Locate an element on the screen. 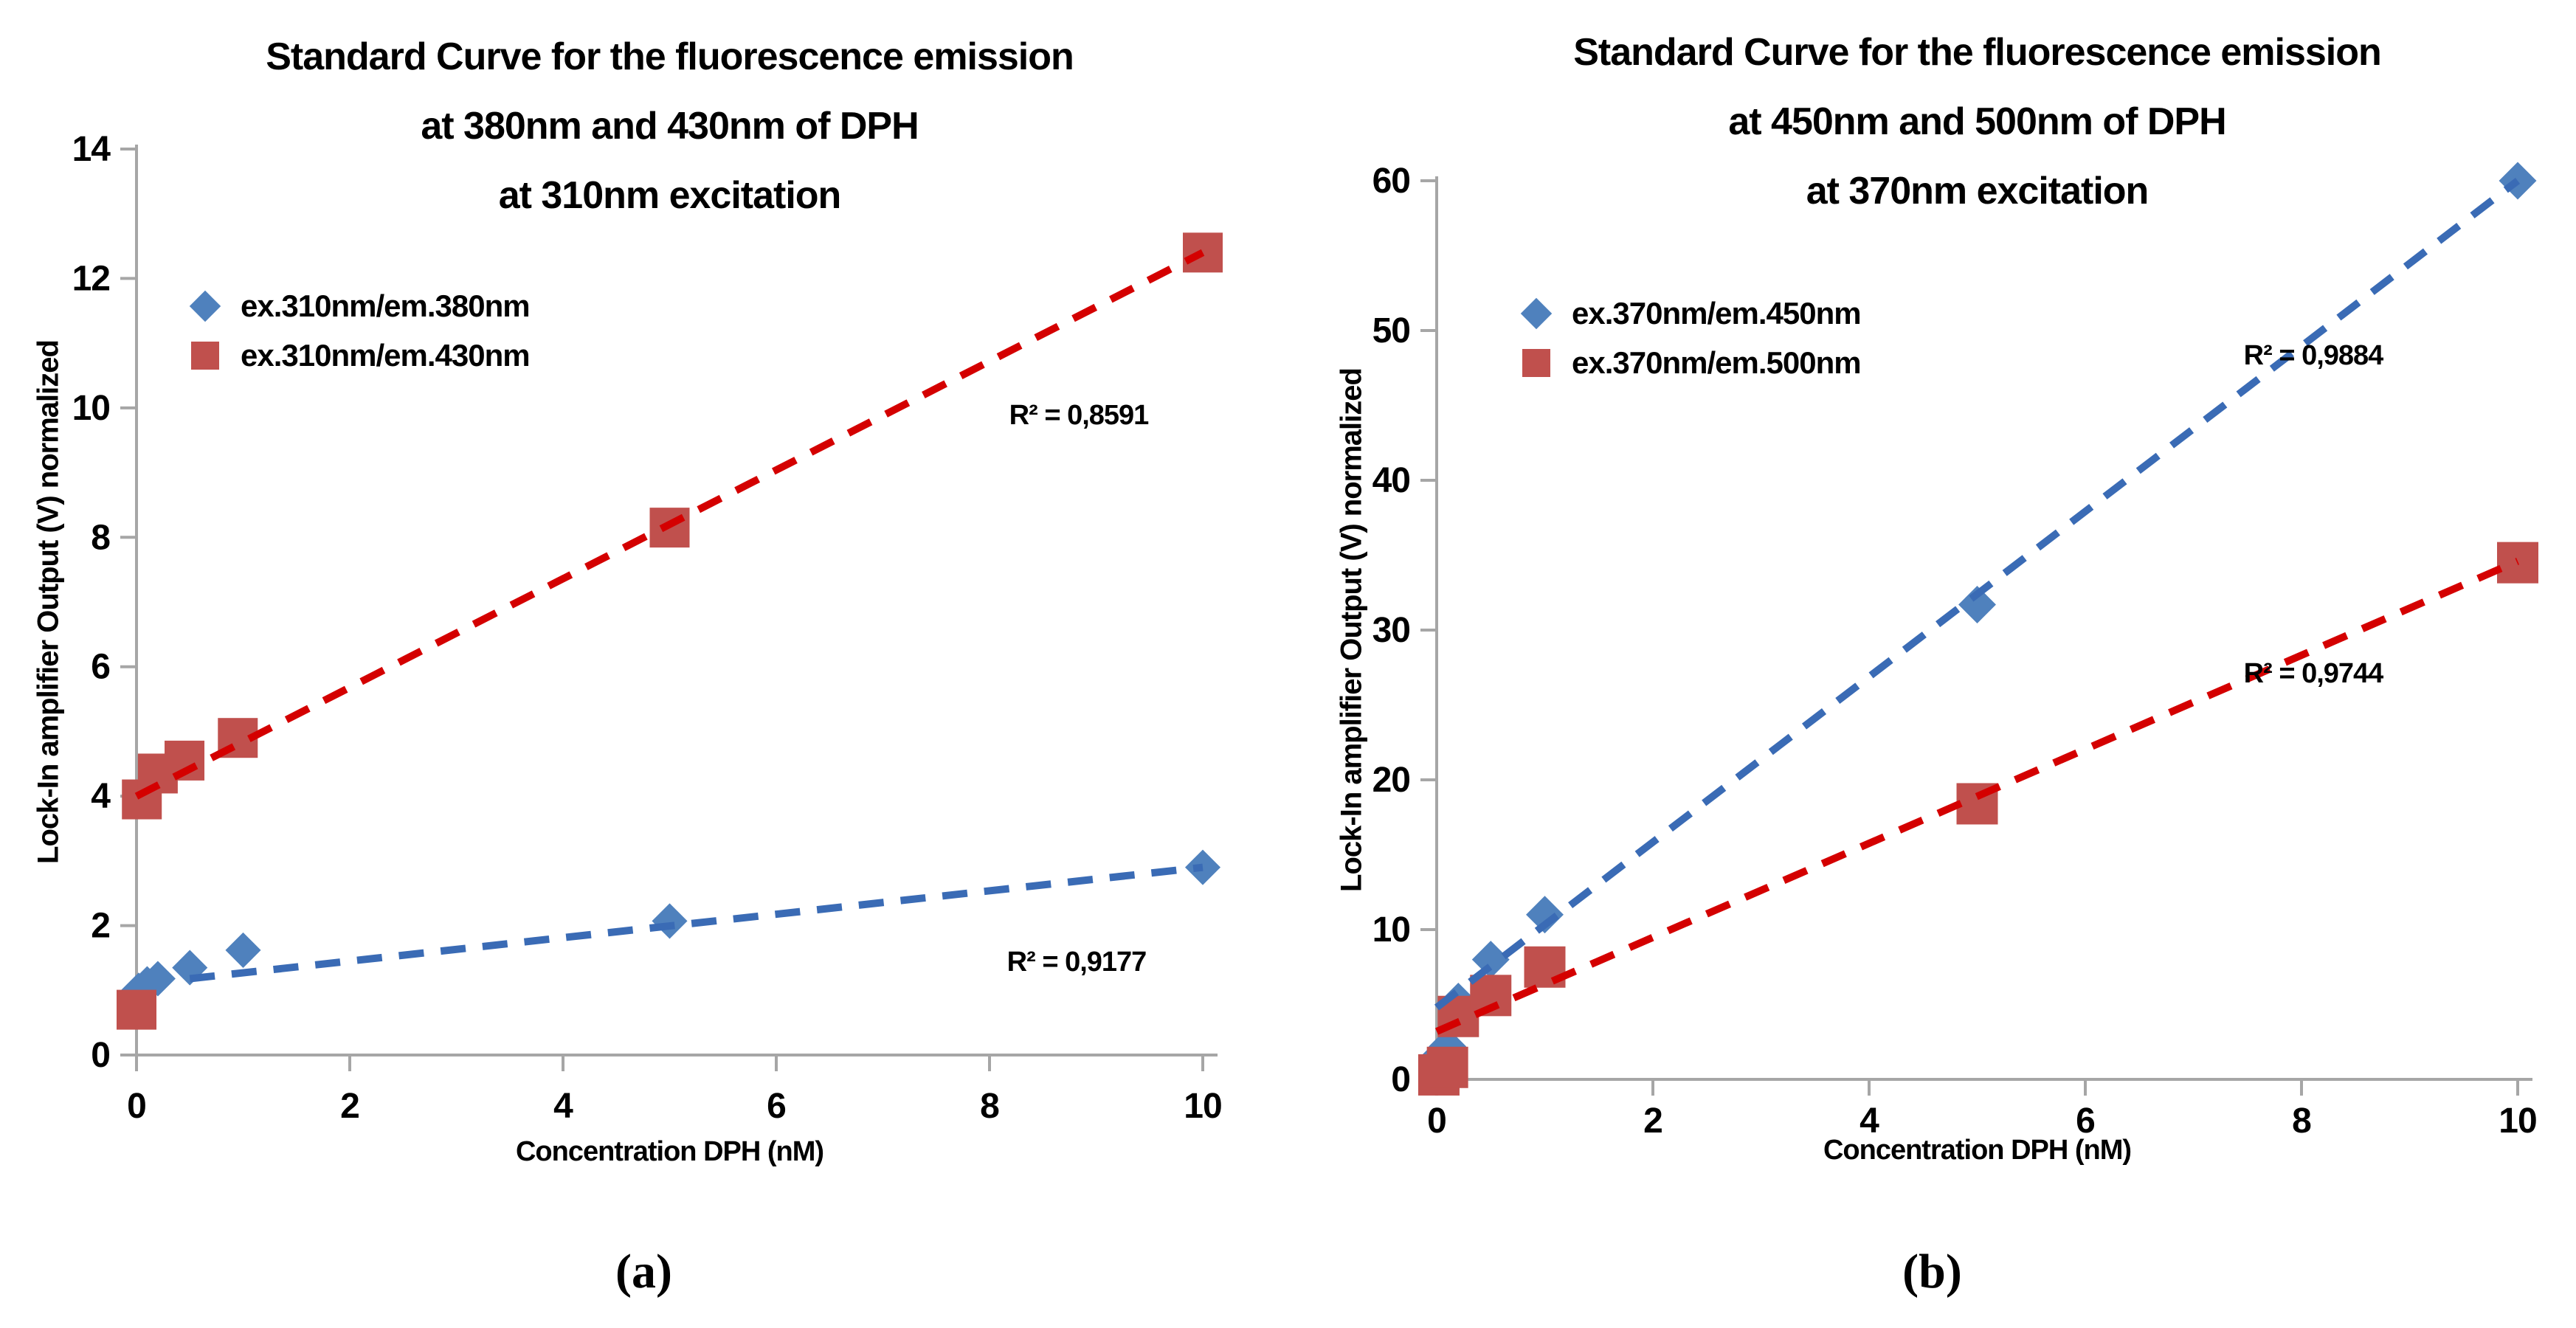 This screenshot has width=2576, height=1328. y-tick-label: 20 is located at coordinates (1391, 780).